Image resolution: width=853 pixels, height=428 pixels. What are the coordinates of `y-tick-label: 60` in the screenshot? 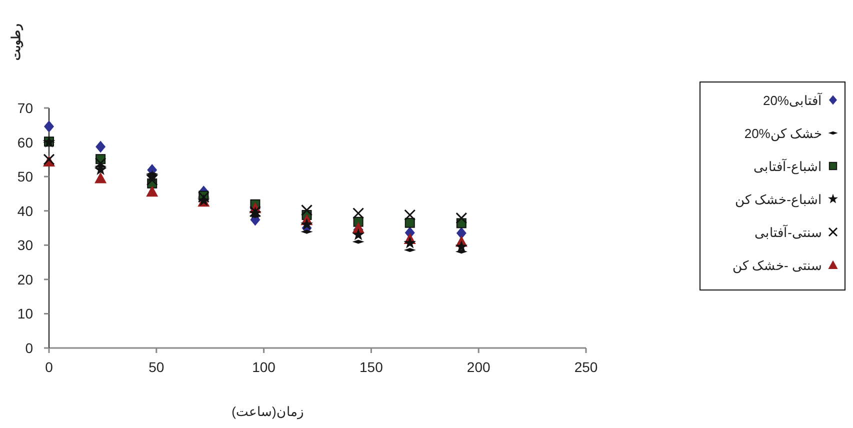 It's located at (25, 142).